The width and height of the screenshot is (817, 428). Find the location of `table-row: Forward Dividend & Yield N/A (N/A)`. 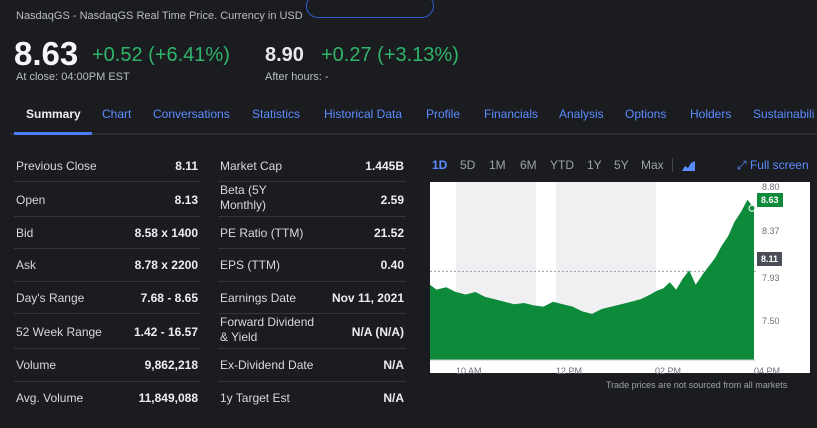

table-row: Forward Dividend & Yield N/A (N/A) is located at coordinates (312, 331).